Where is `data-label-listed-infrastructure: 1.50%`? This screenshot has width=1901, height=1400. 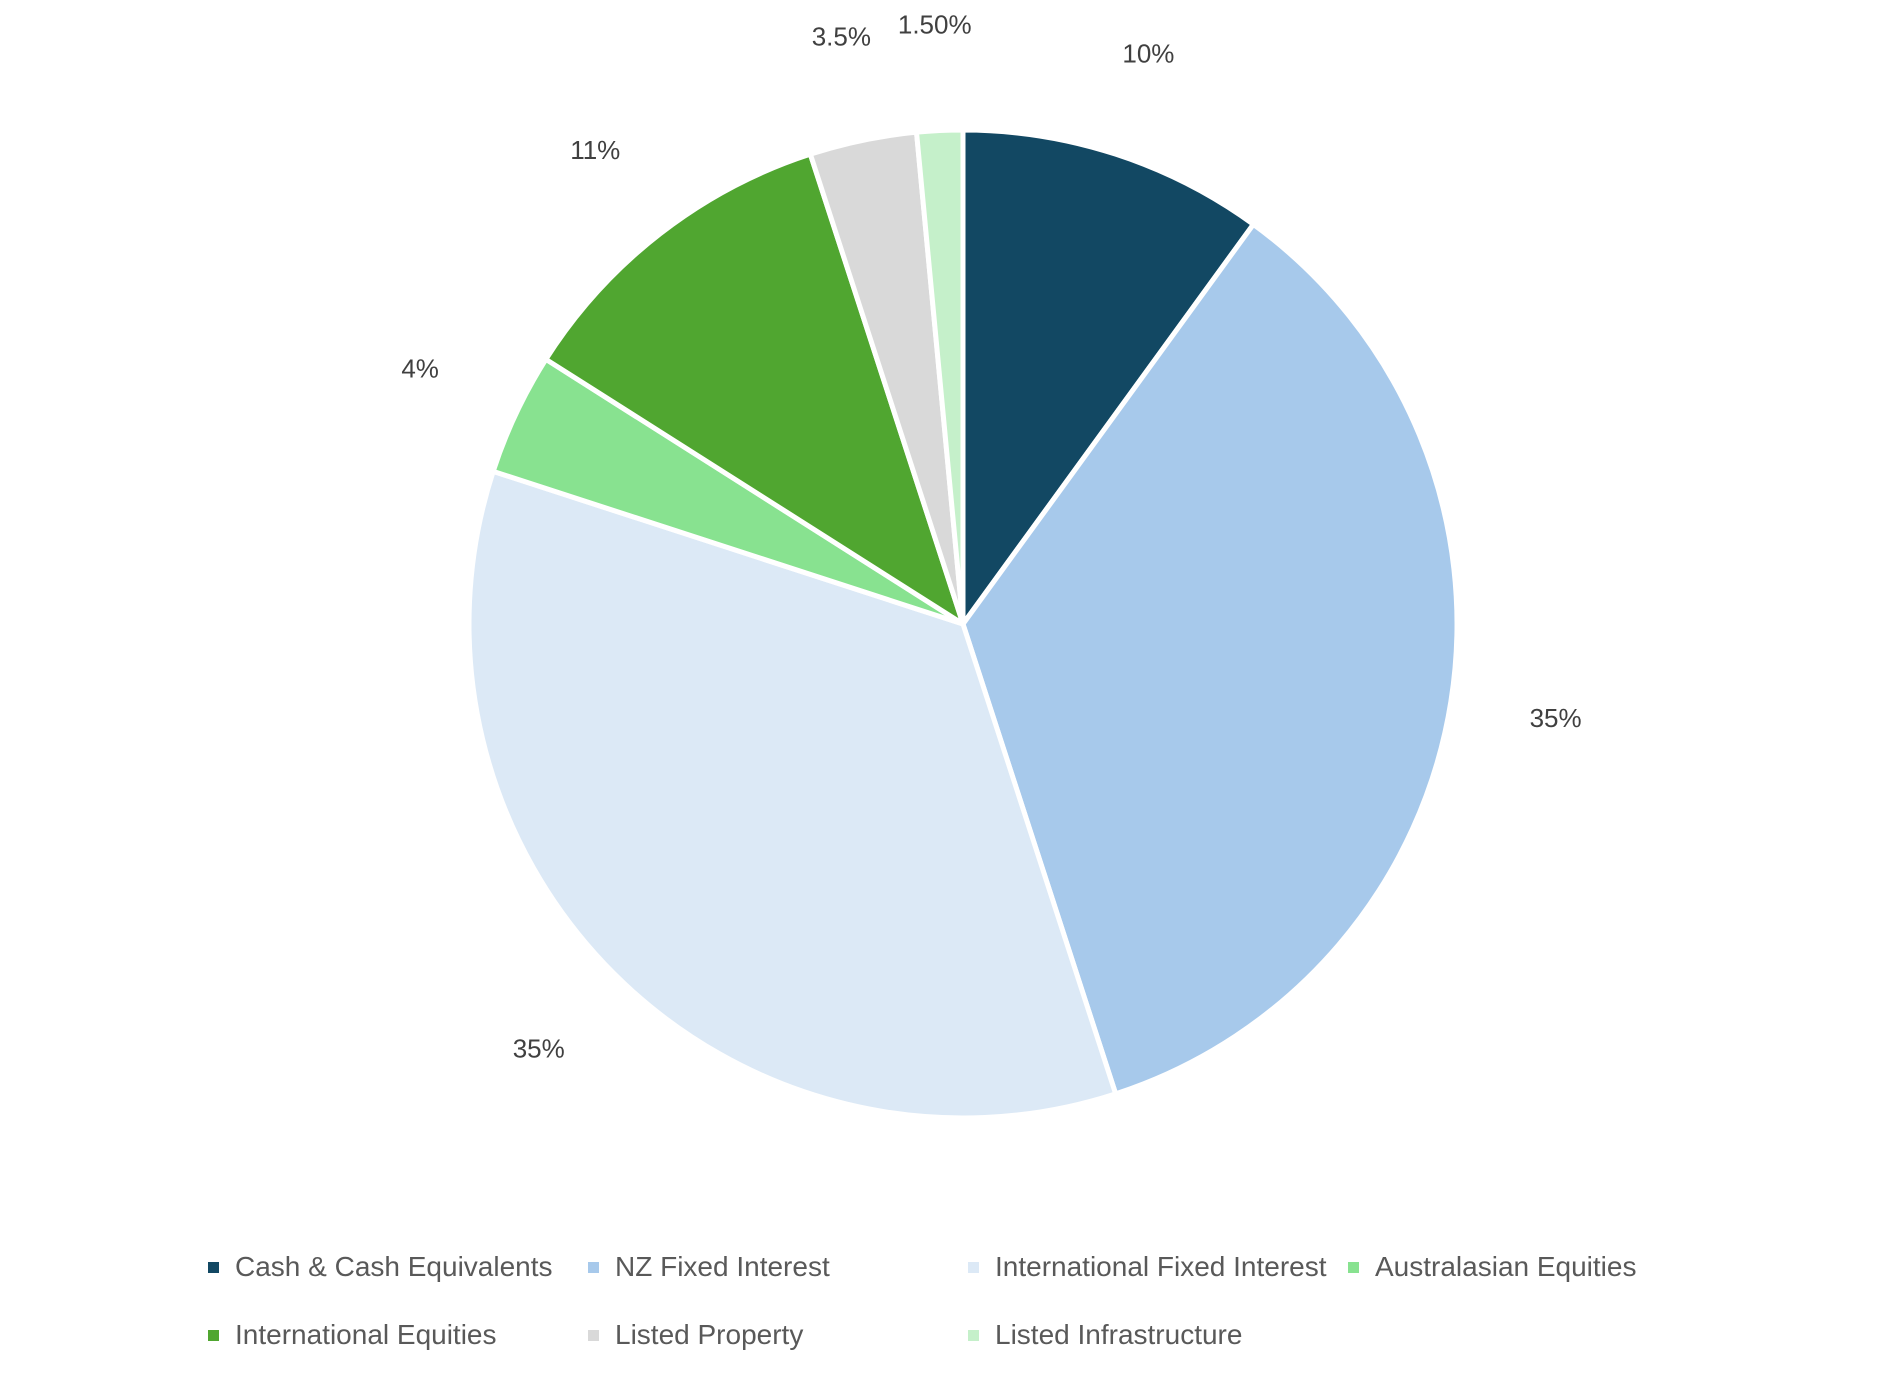
data-label-listed-infrastructure: 1.50% is located at coordinates (935, 25).